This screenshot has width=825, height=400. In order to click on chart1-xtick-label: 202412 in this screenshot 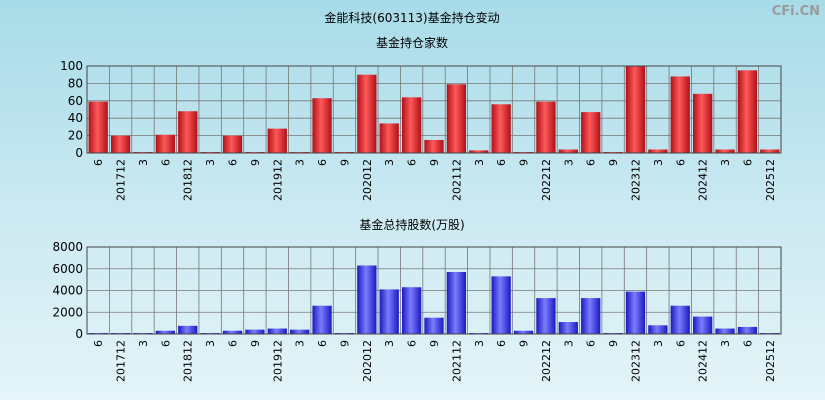, I will do `click(703, 180)`.